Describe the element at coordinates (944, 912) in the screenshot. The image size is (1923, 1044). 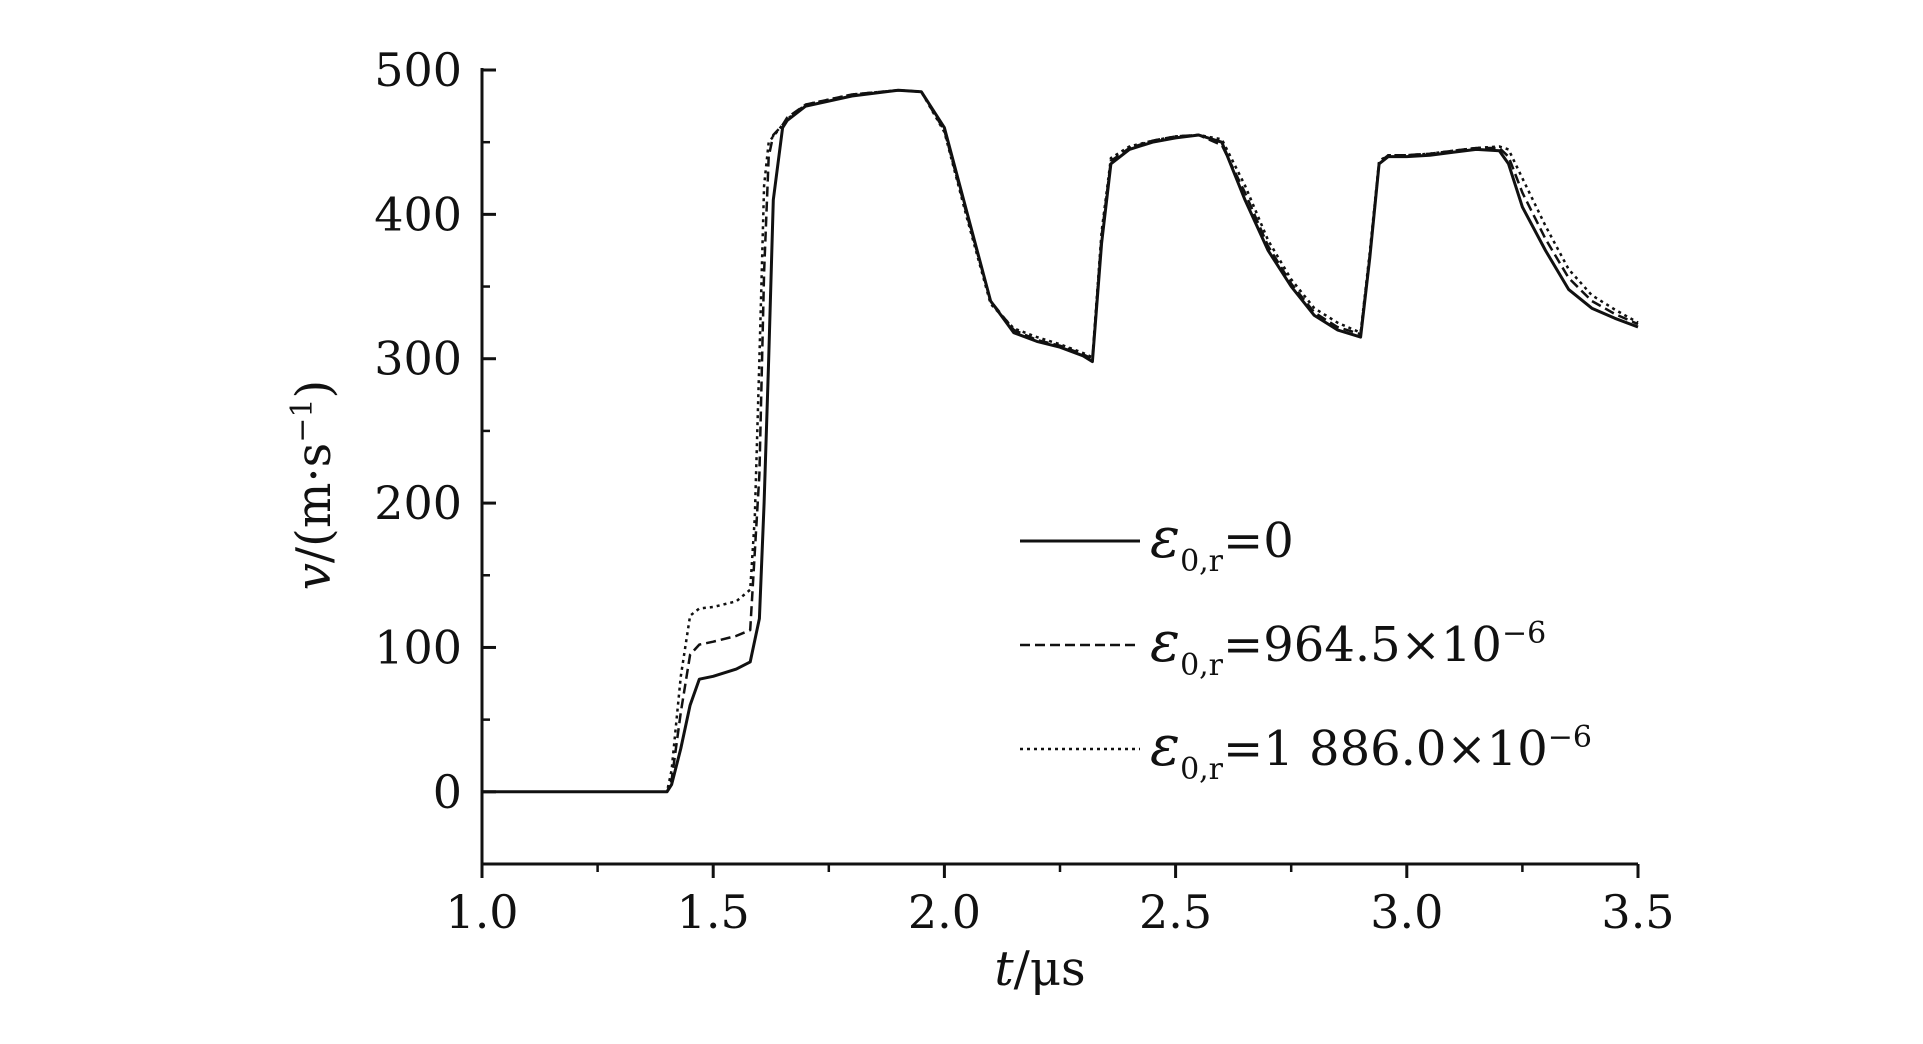
I see `x-tick-label: 2.0` at that location.